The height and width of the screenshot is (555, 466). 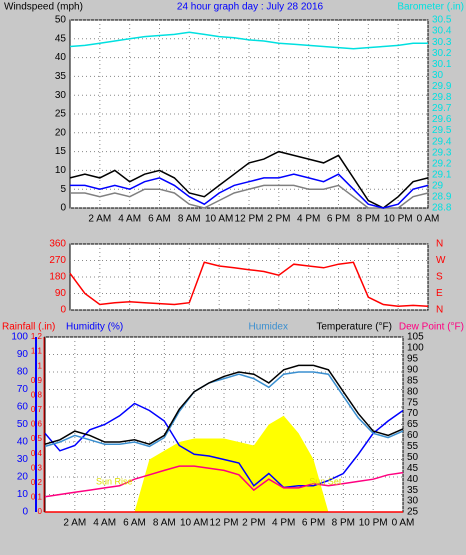 What do you see at coordinates (413, 435) in the screenshot?
I see `y2-tick-label: 60` at bounding box center [413, 435].